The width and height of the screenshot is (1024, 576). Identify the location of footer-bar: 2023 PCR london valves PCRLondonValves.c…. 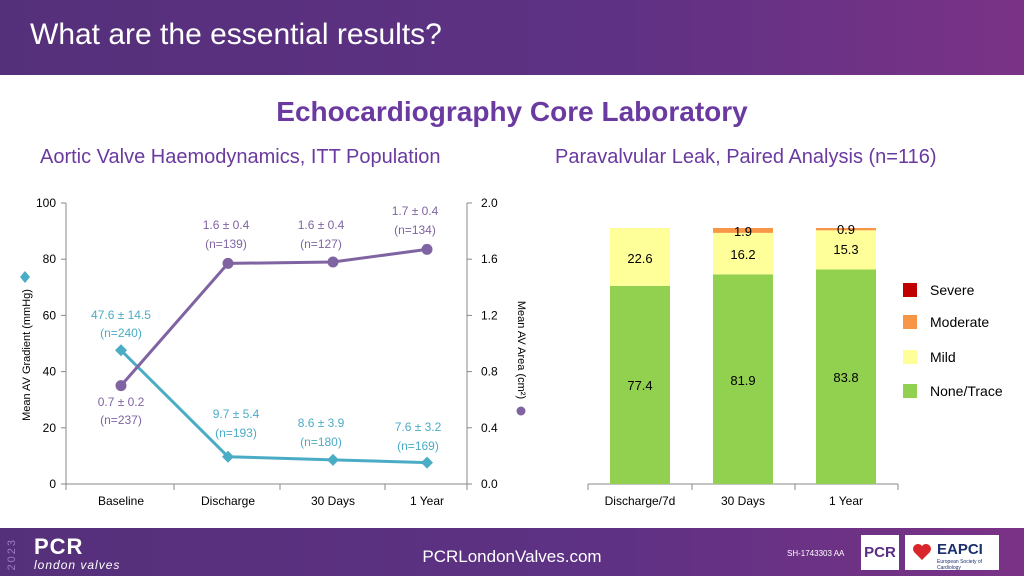
(512, 552).